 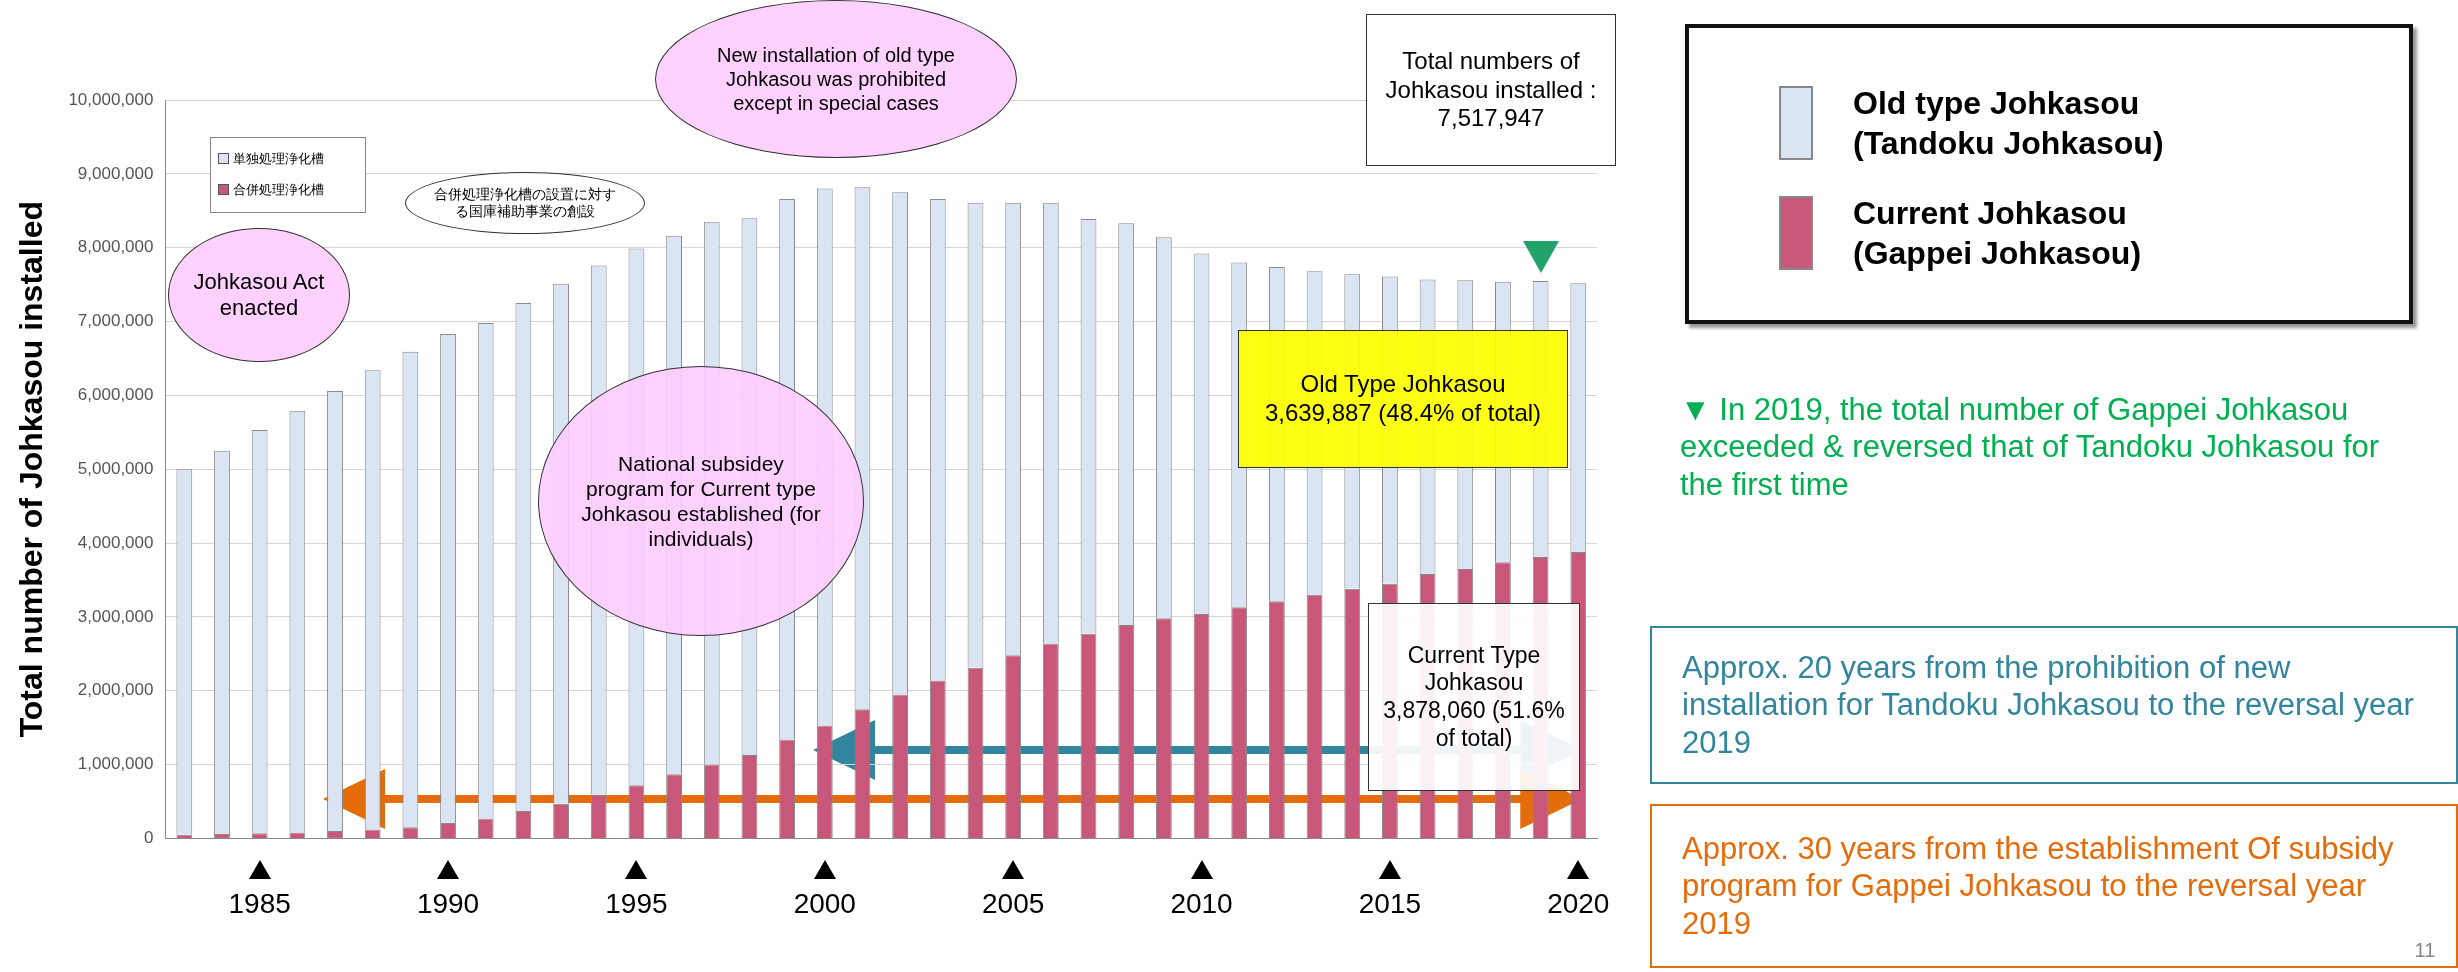 I want to click on x-tick-label: 1990, so click(x=448, y=903).